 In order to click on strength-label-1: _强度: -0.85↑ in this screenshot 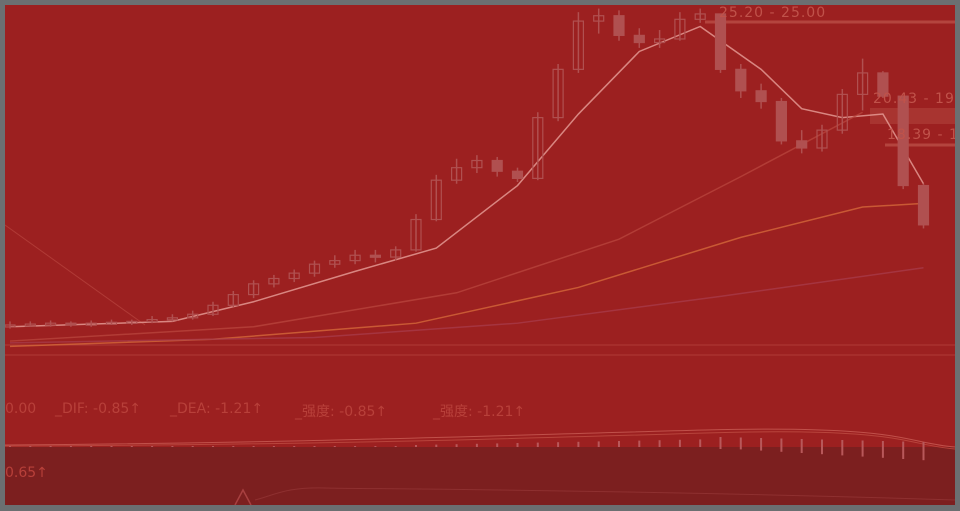, I will do `click(341, 412)`.